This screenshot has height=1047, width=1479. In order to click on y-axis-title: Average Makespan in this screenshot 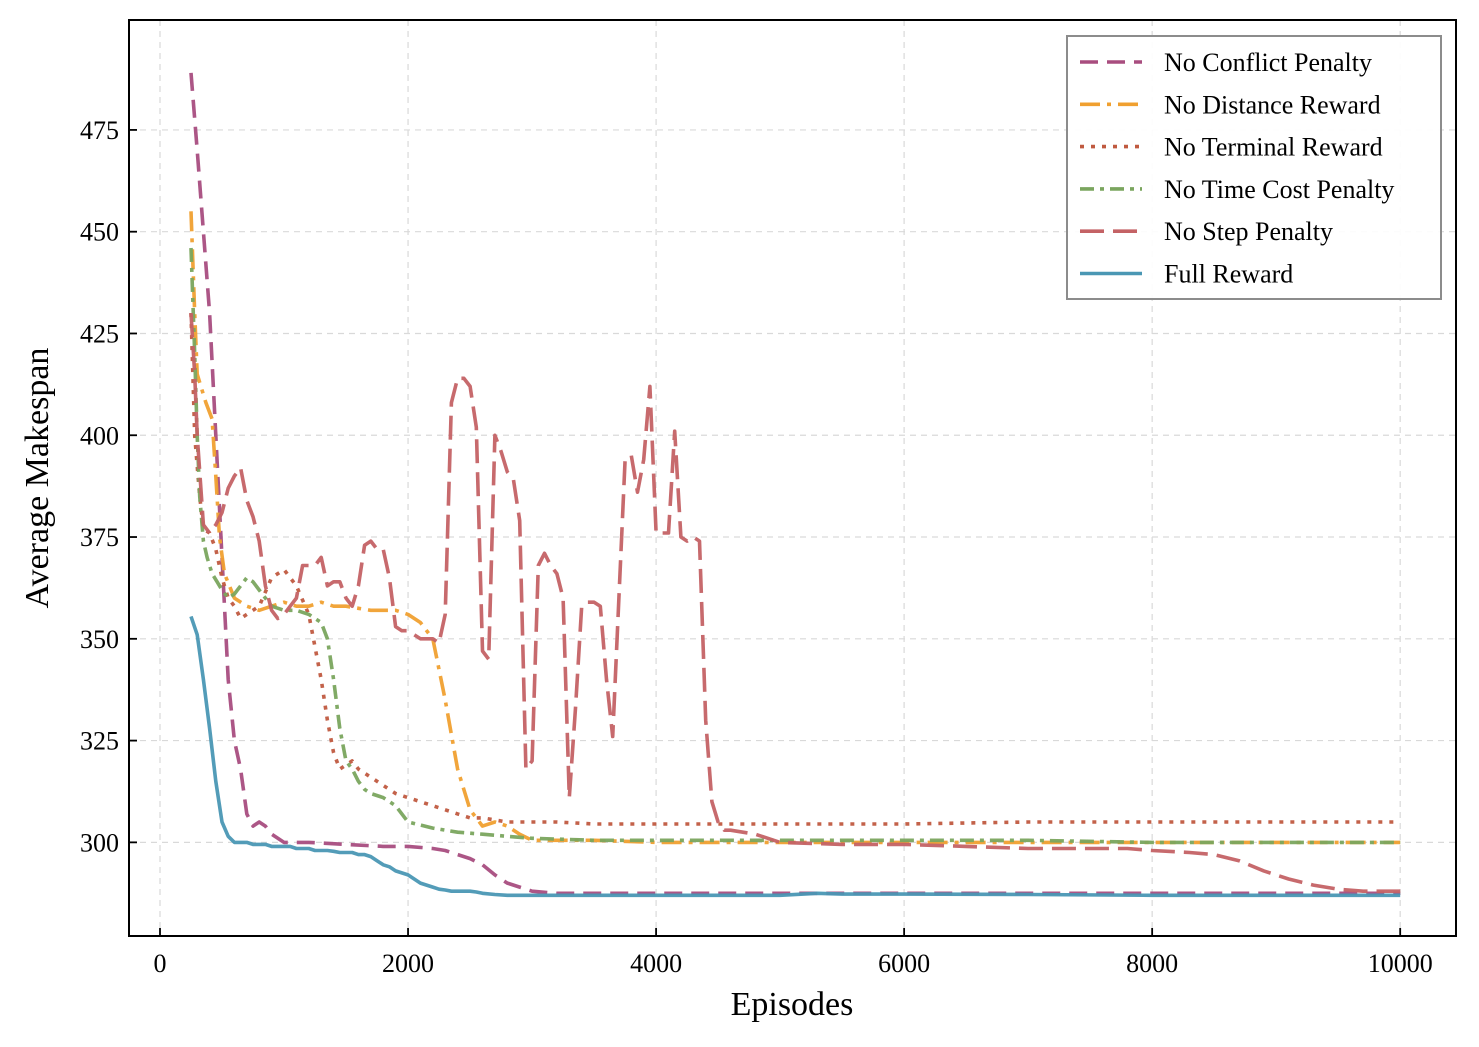, I will do `click(37, 478)`.